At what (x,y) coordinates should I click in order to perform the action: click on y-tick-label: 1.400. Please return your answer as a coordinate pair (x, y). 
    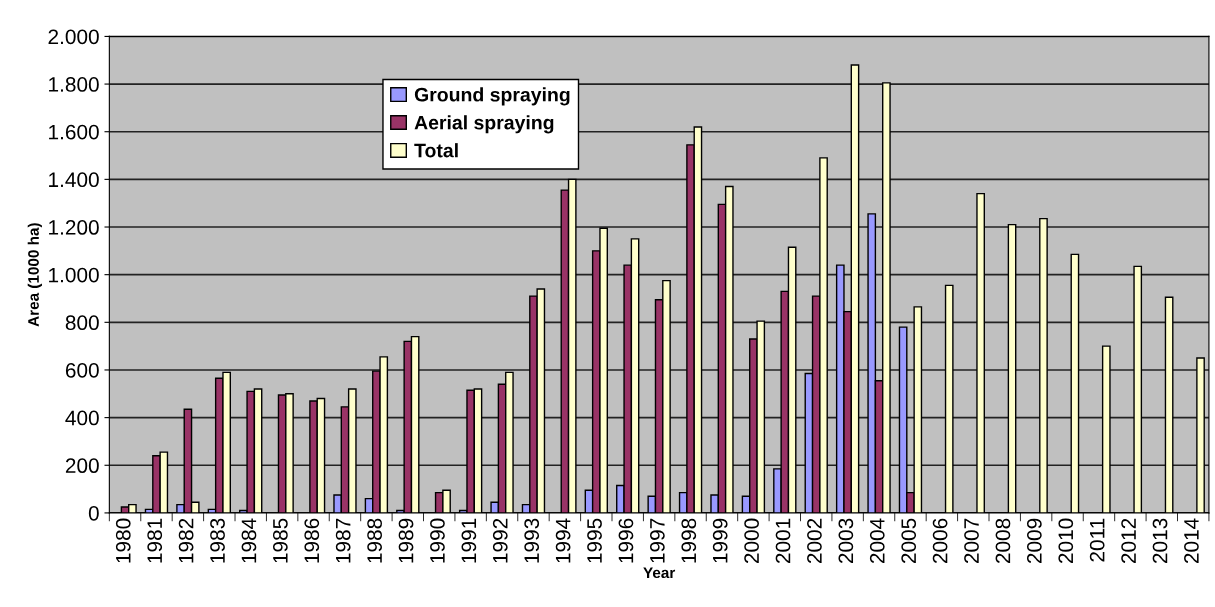
    Looking at the image, I should click on (74, 180).